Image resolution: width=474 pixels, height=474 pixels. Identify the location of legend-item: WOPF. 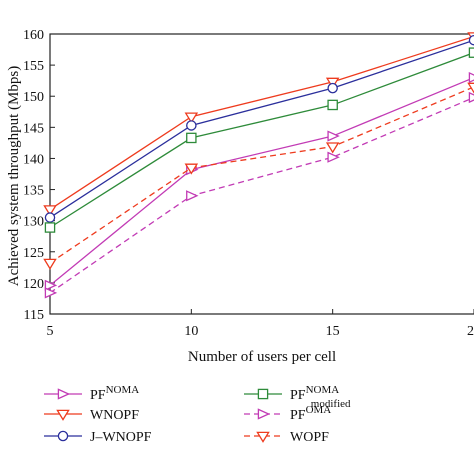
(286, 437).